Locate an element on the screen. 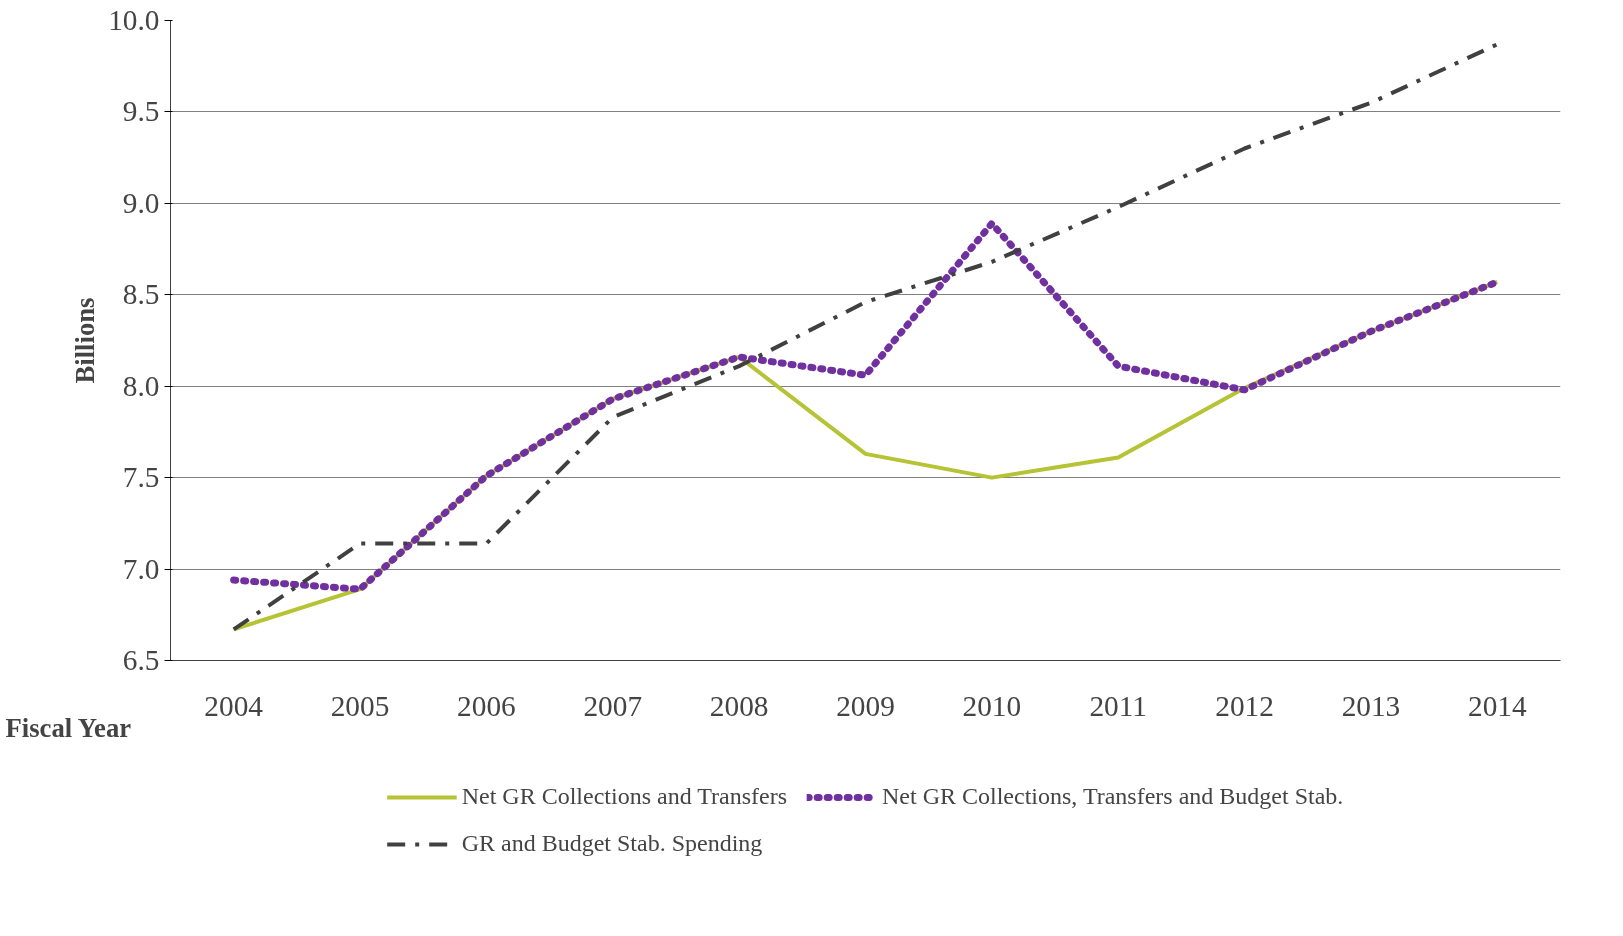 This screenshot has width=1623, height=936. x-tick-label: 2006 is located at coordinates (486, 705).